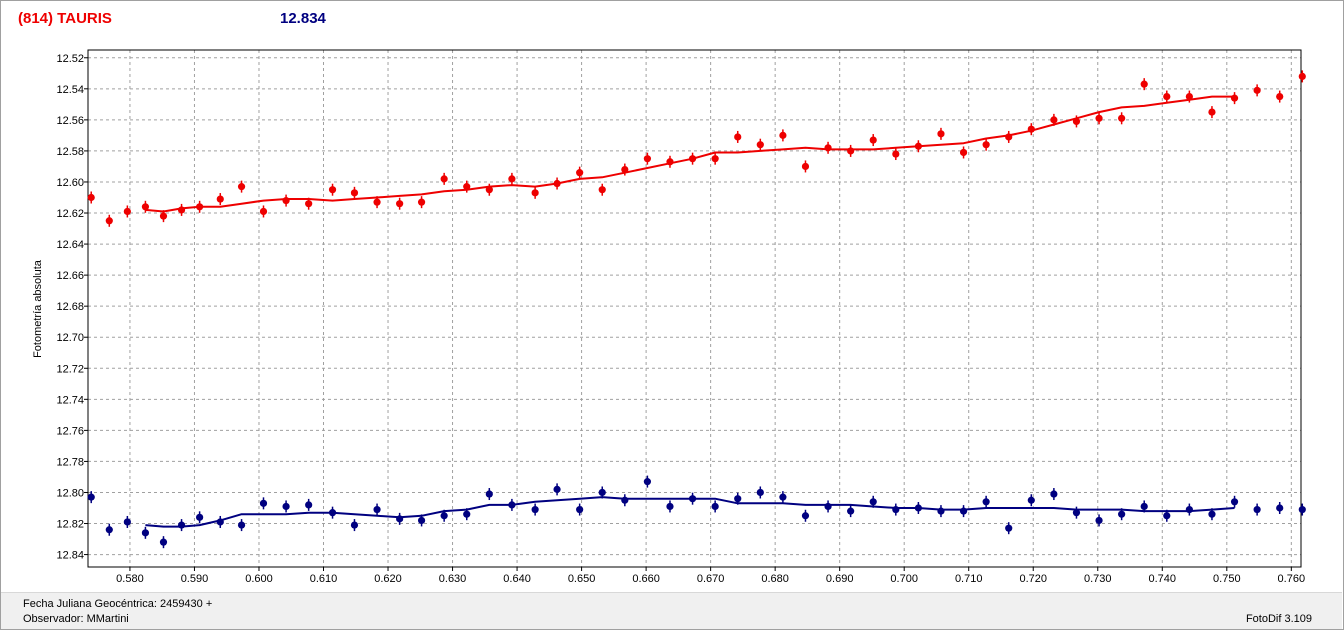 This screenshot has width=1344, height=630. I want to click on object-name: (814) TAURIS, so click(65, 18).